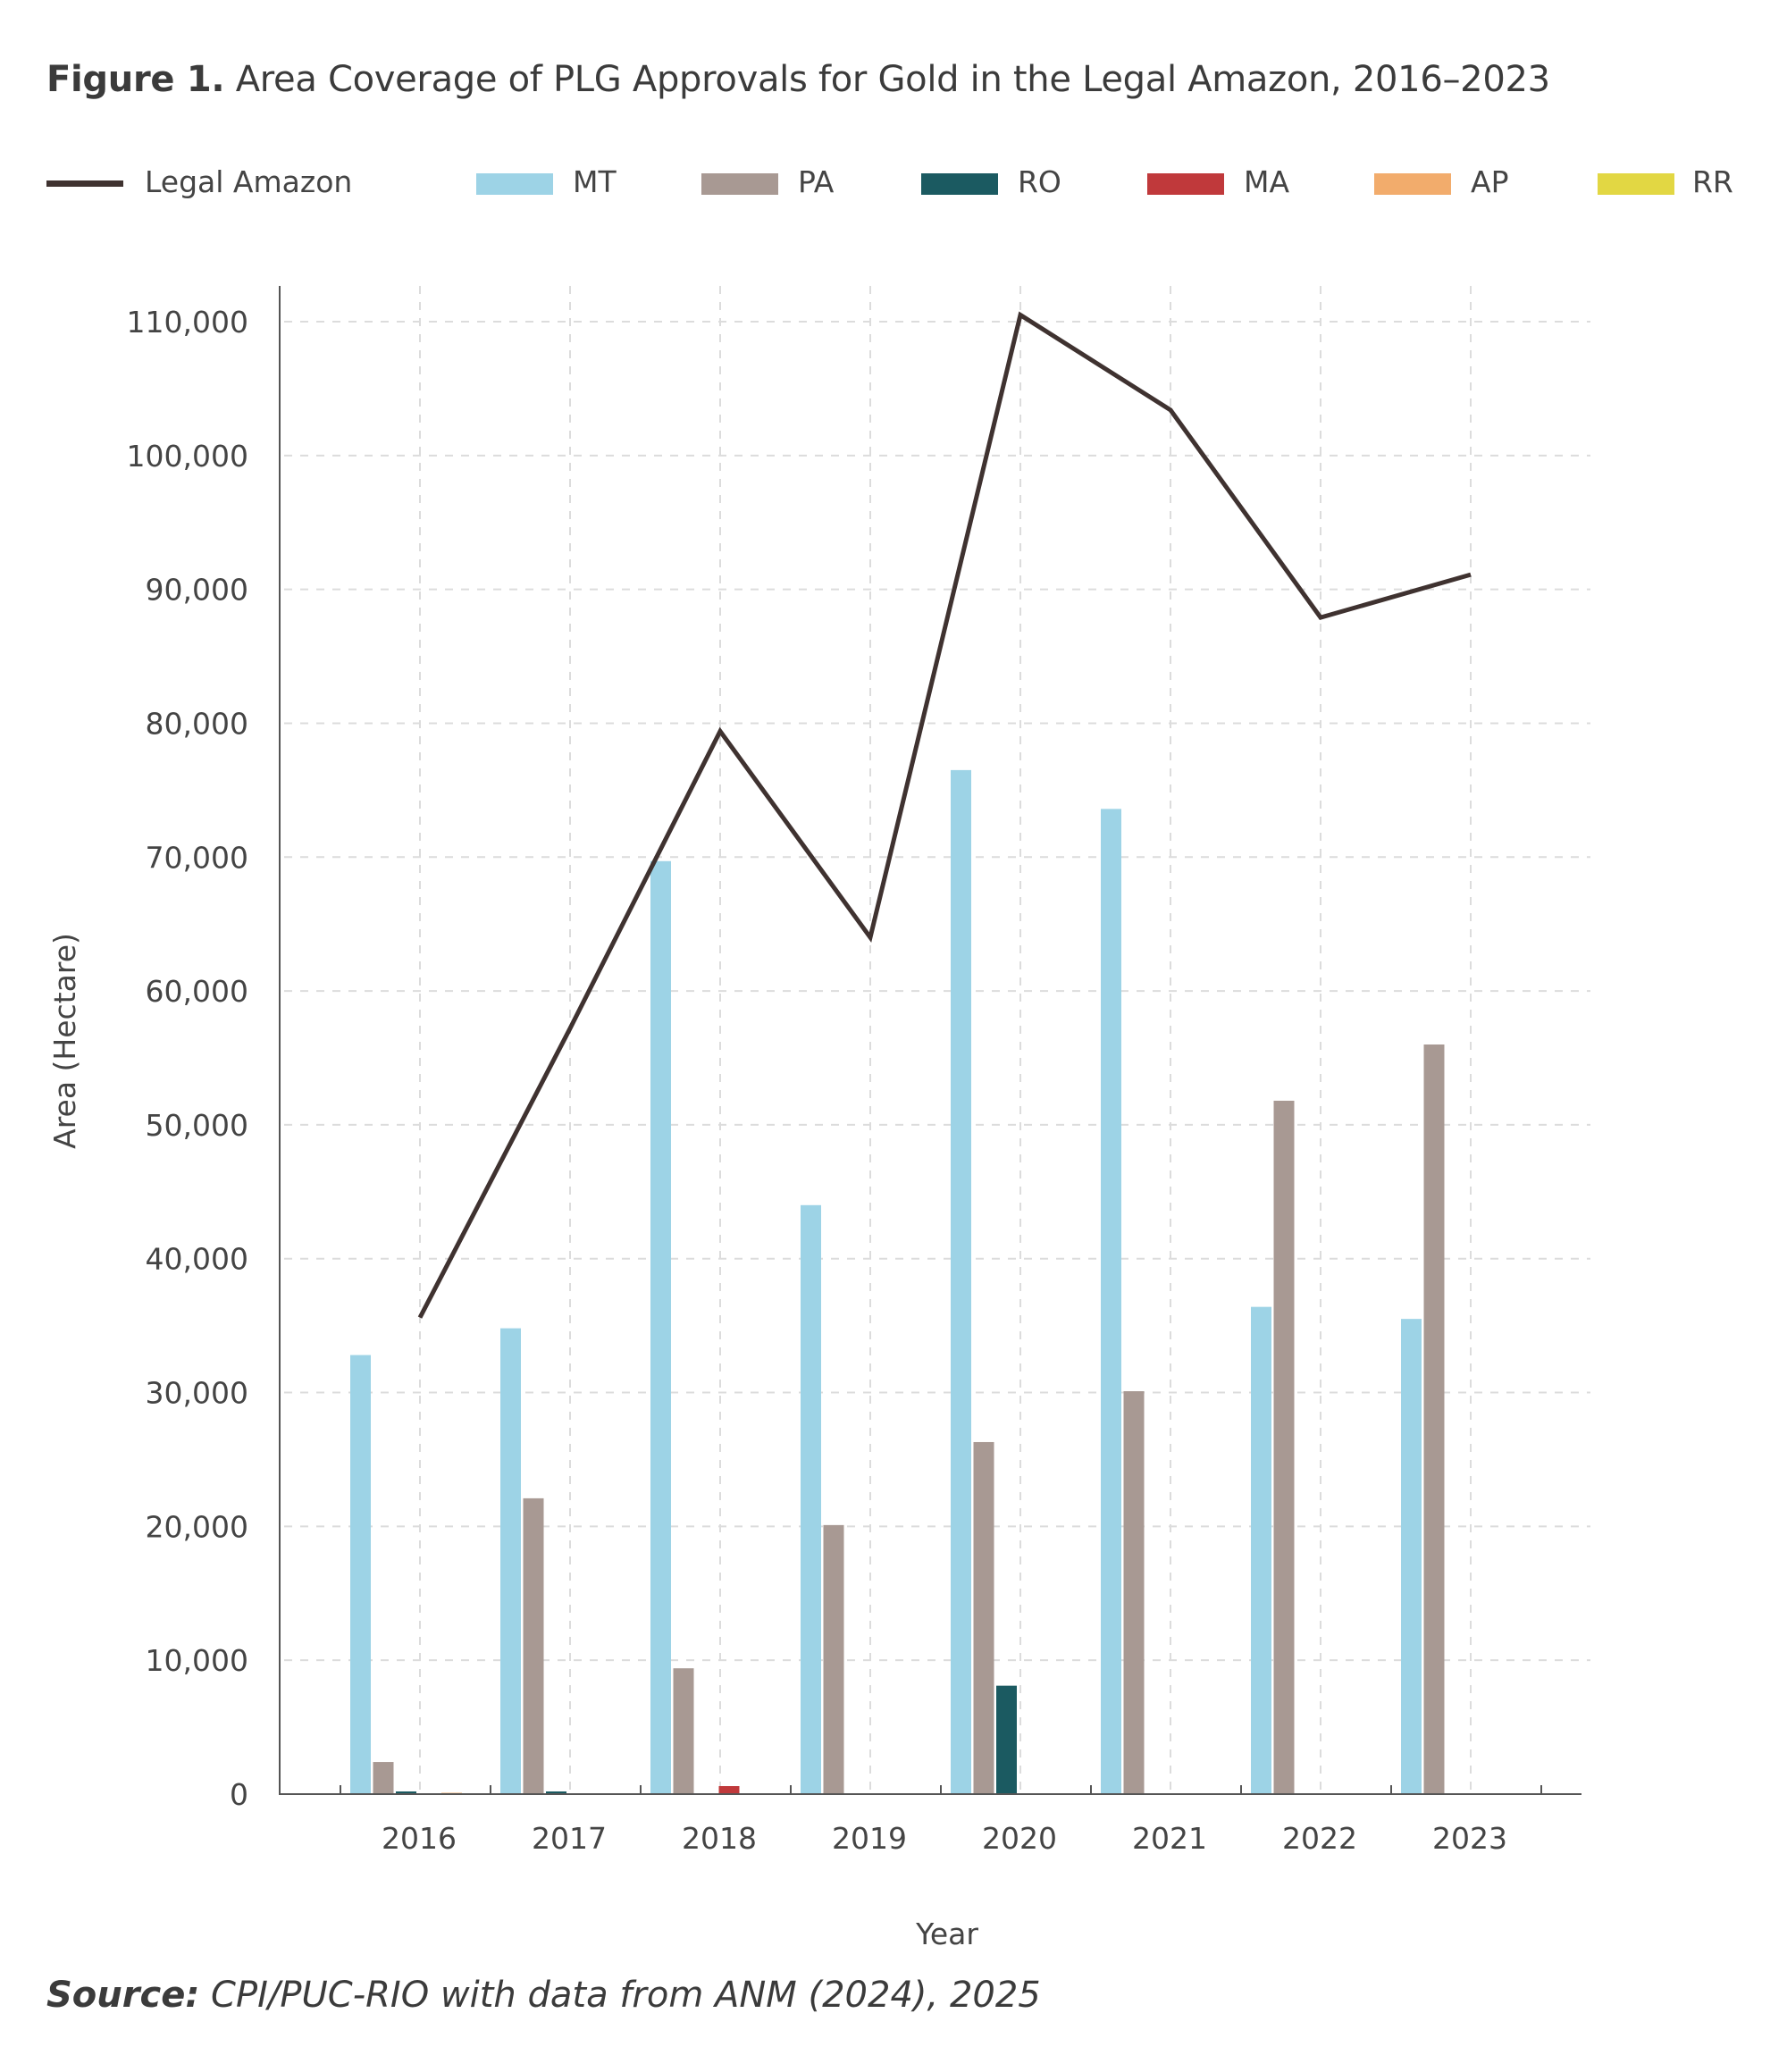 The image size is (1787, 2072). Describe the element at coordinates (197, 590) in the screenshot. I see `y-tick-label: 90,000` at that location.